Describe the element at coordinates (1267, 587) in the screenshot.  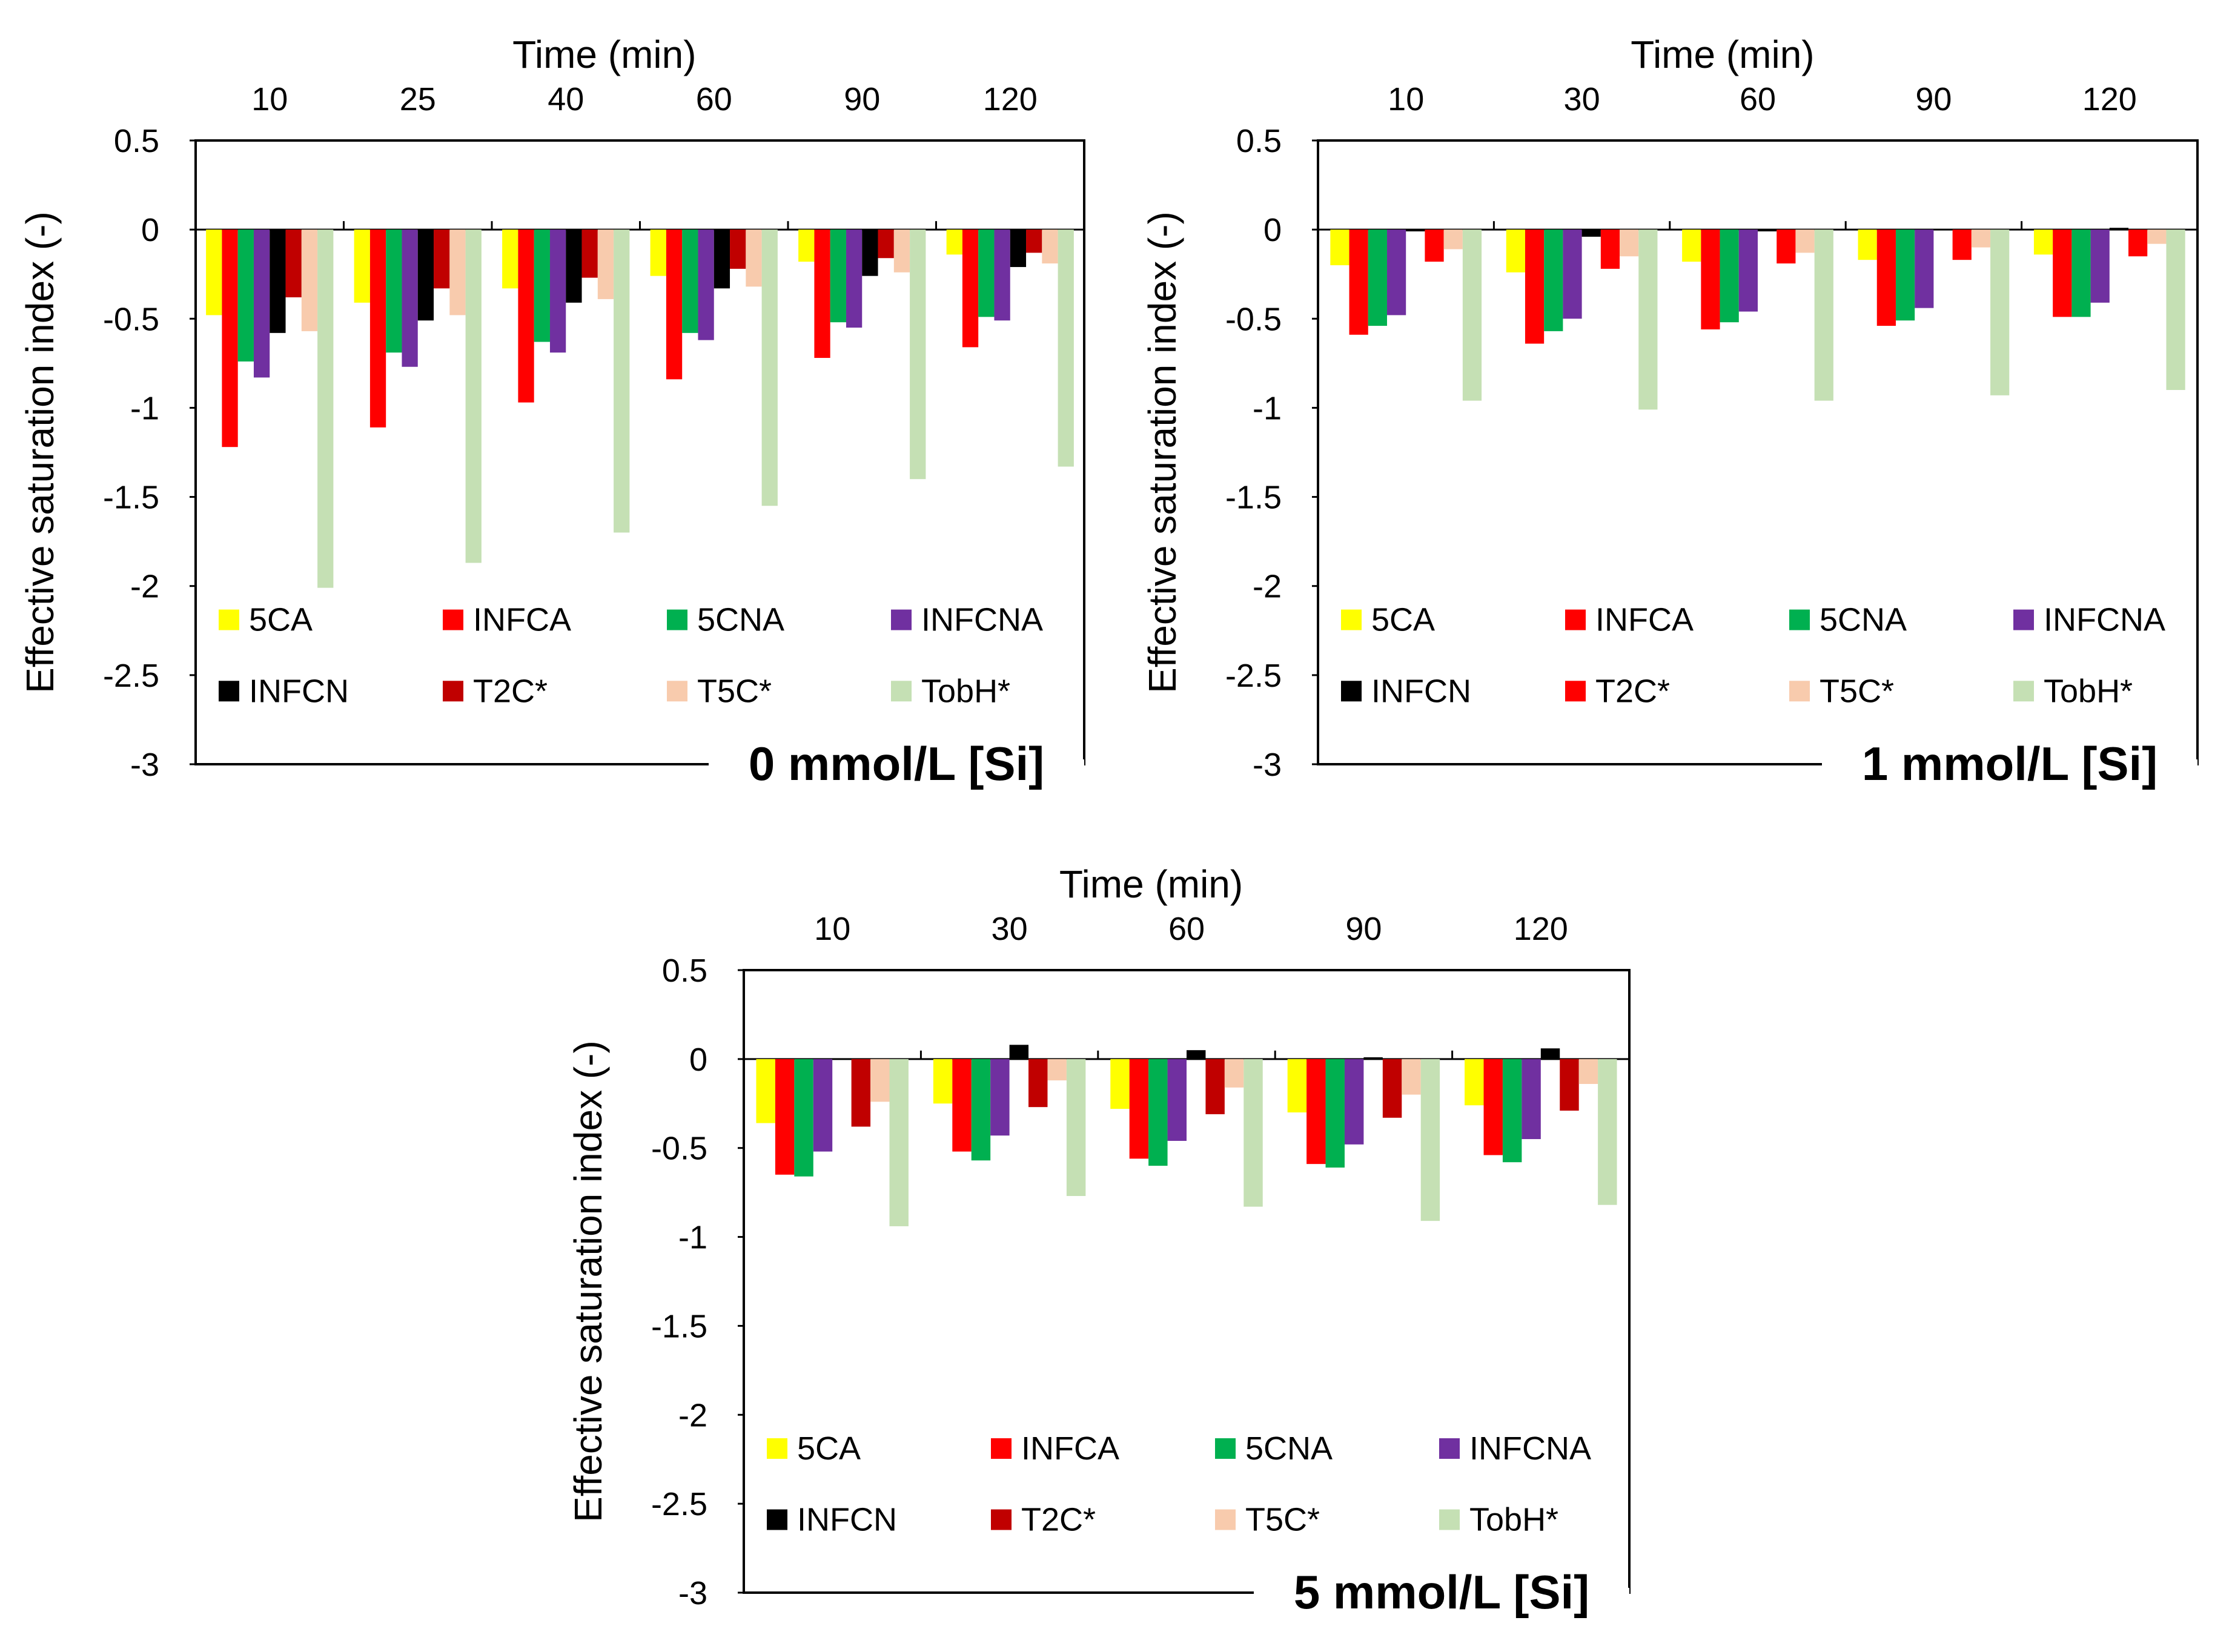
I see `y-tick-label: -2` at that location.